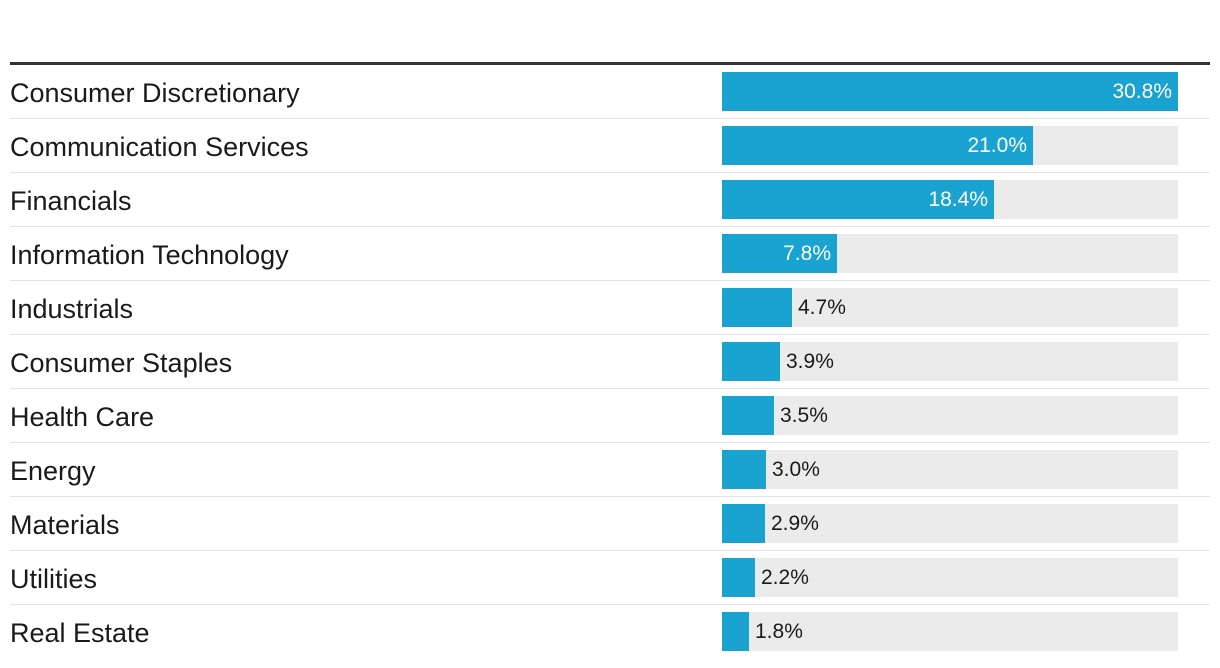 The image size is (1220, 668). I want to click on bar-row: Real Estate 1.8%, so click(610, 631).